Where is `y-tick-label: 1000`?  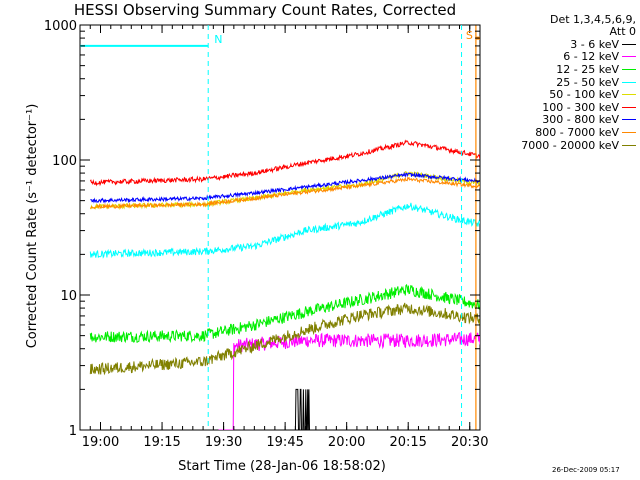
y-tick-label: 1000 is located at coordinates (60, 26).